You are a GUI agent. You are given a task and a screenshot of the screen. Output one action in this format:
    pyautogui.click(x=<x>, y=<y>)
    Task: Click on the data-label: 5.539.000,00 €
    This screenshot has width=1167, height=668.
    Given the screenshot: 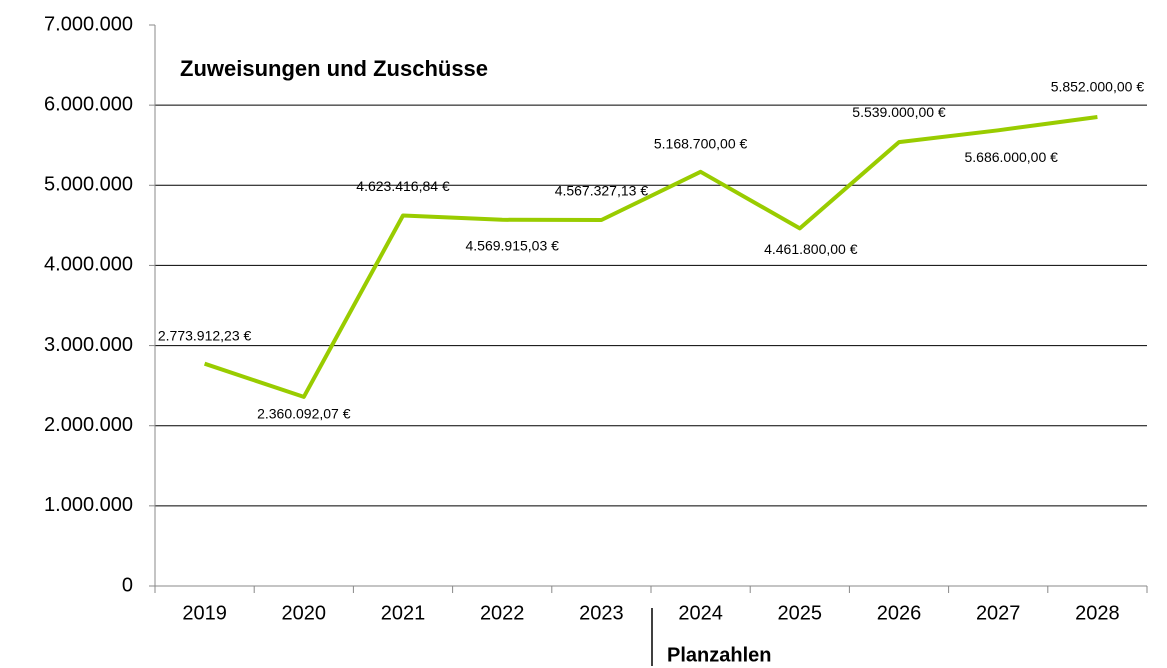 What is the action you would take?
    pyautogui.click(x=899, y=112)
    